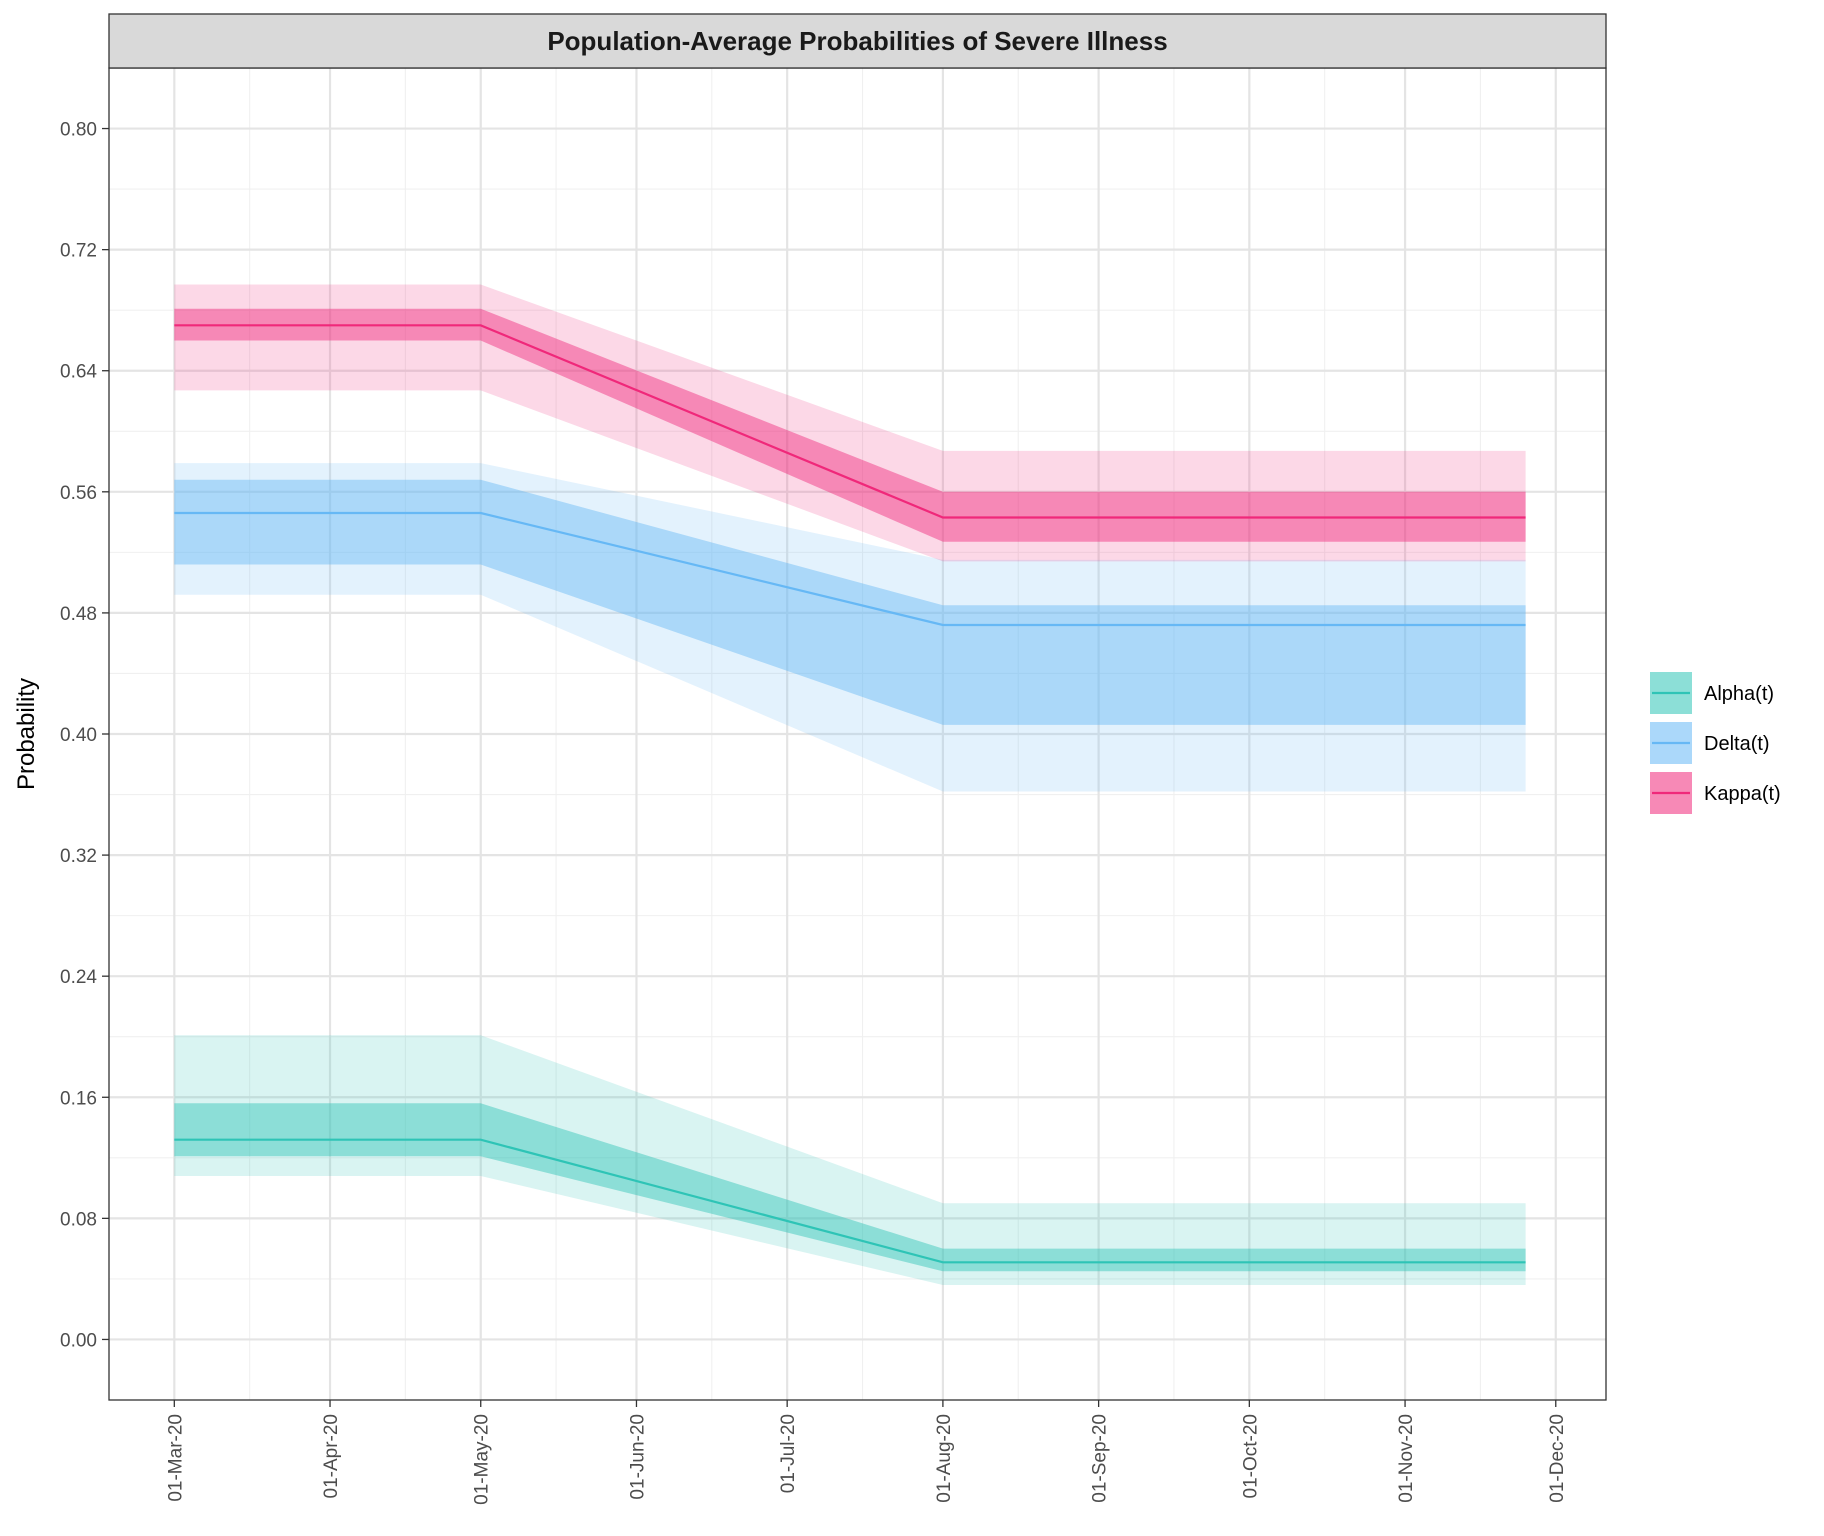 The width and height of the screenshot is (1824, 1536). I want to click on x-tick-label: 01-Apr-20, so click(331, 1456).